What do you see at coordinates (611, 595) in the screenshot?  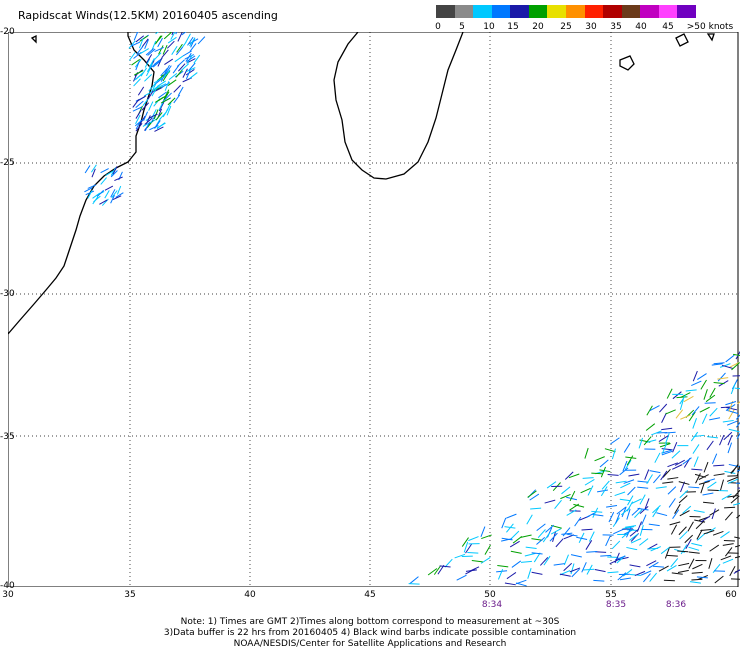 I see `lon-label: 55` at bounding box center [611, 595].